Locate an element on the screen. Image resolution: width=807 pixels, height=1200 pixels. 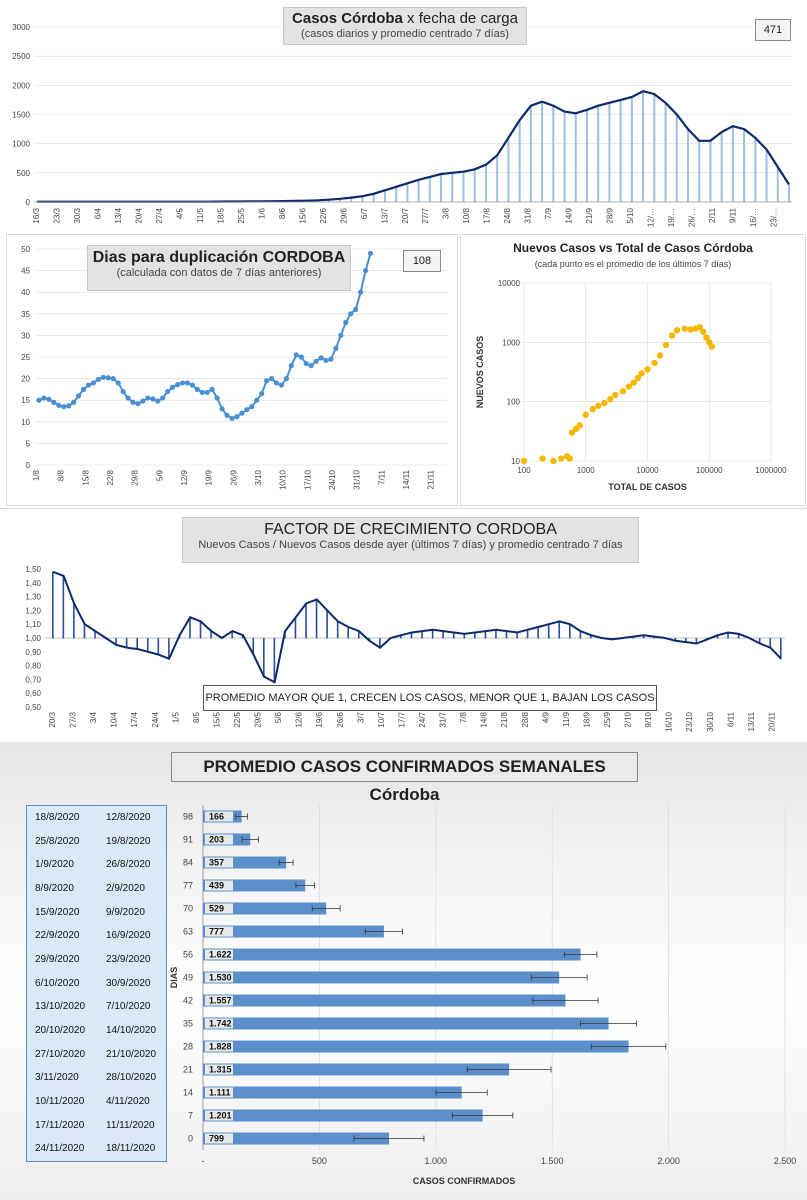
y-tick-label: 2000 is located at coordinates (21, 85).